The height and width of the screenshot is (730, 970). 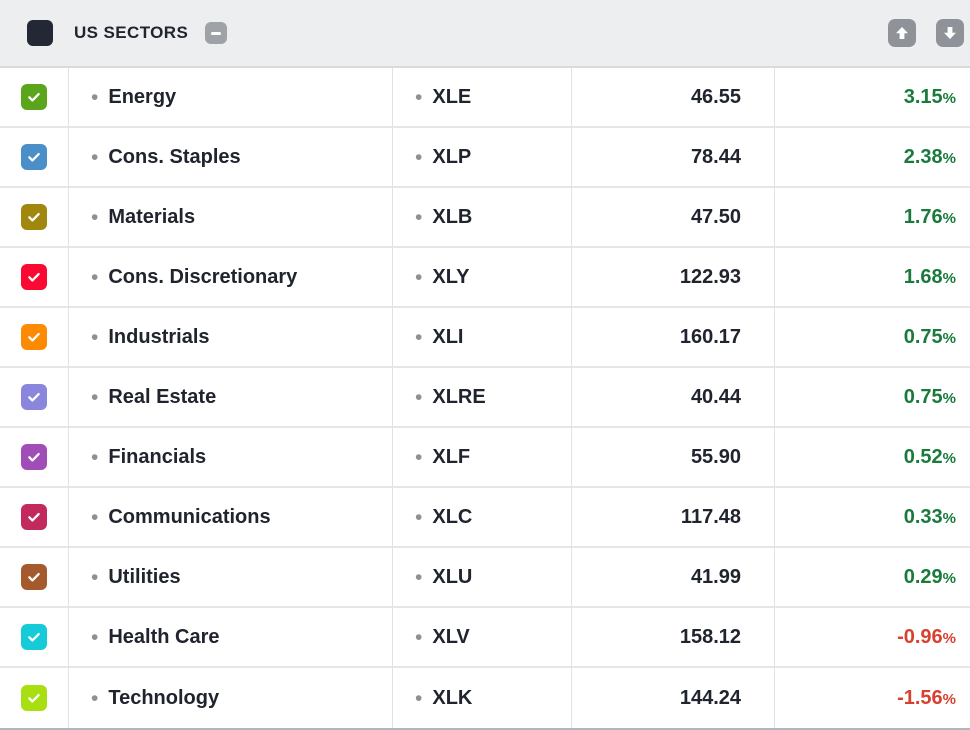 What do you see at coordinates (231, 337) in the screenshot?
I see `sector-cell: • Industrials` at bounding box center [231, 337].